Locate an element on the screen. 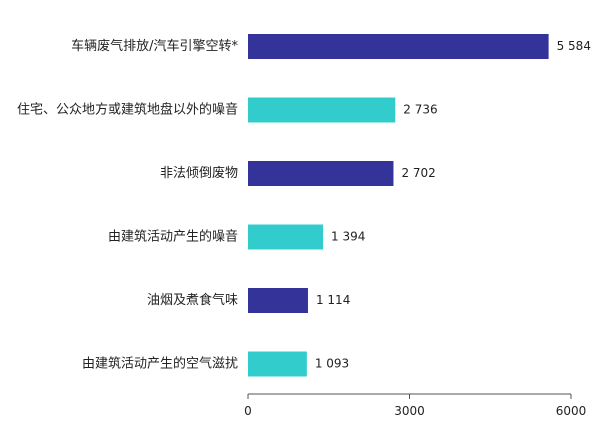  category-label-3: 由建筑活动产生的噪音 is located at coordinates (173, 237).